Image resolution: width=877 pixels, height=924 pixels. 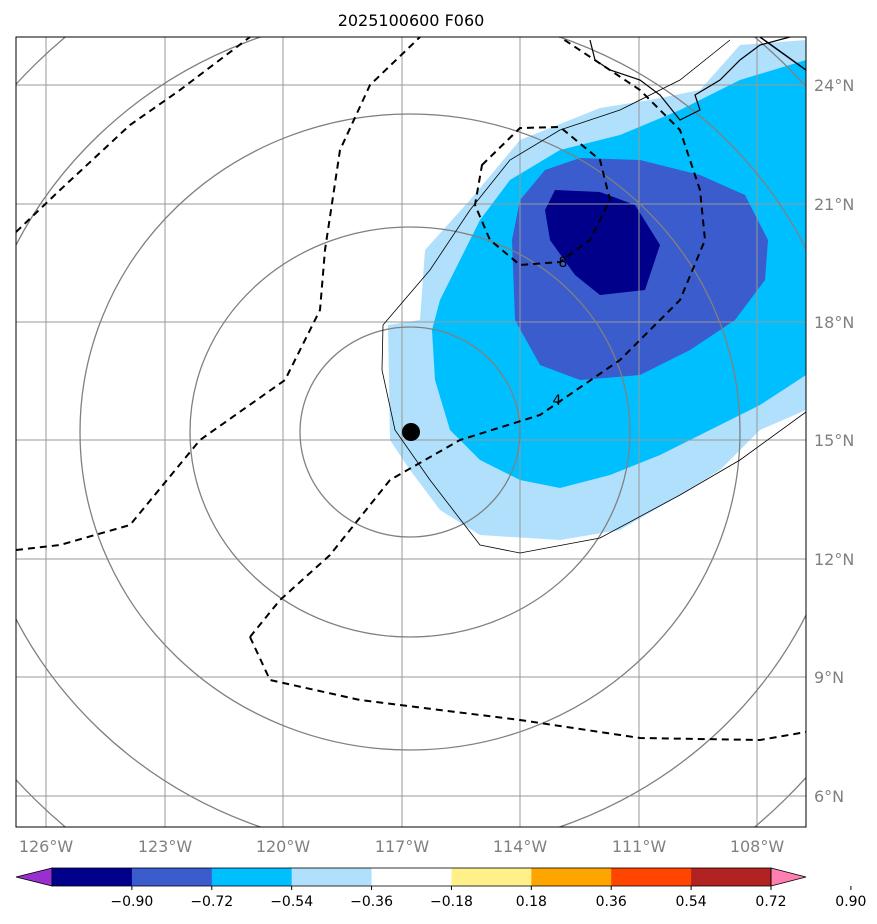 What do you see at coordinates (788, 877) in the screenshot?
I see `colorbar-extend-high` at bounding box center [788, 877].